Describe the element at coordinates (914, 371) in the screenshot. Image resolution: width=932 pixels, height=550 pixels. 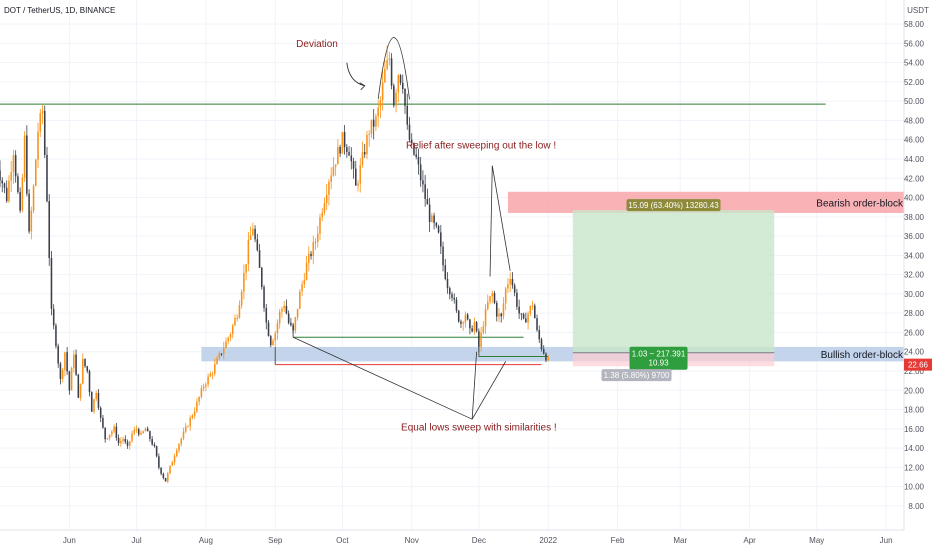
I see `y-tick-label: 22.00` at that location.